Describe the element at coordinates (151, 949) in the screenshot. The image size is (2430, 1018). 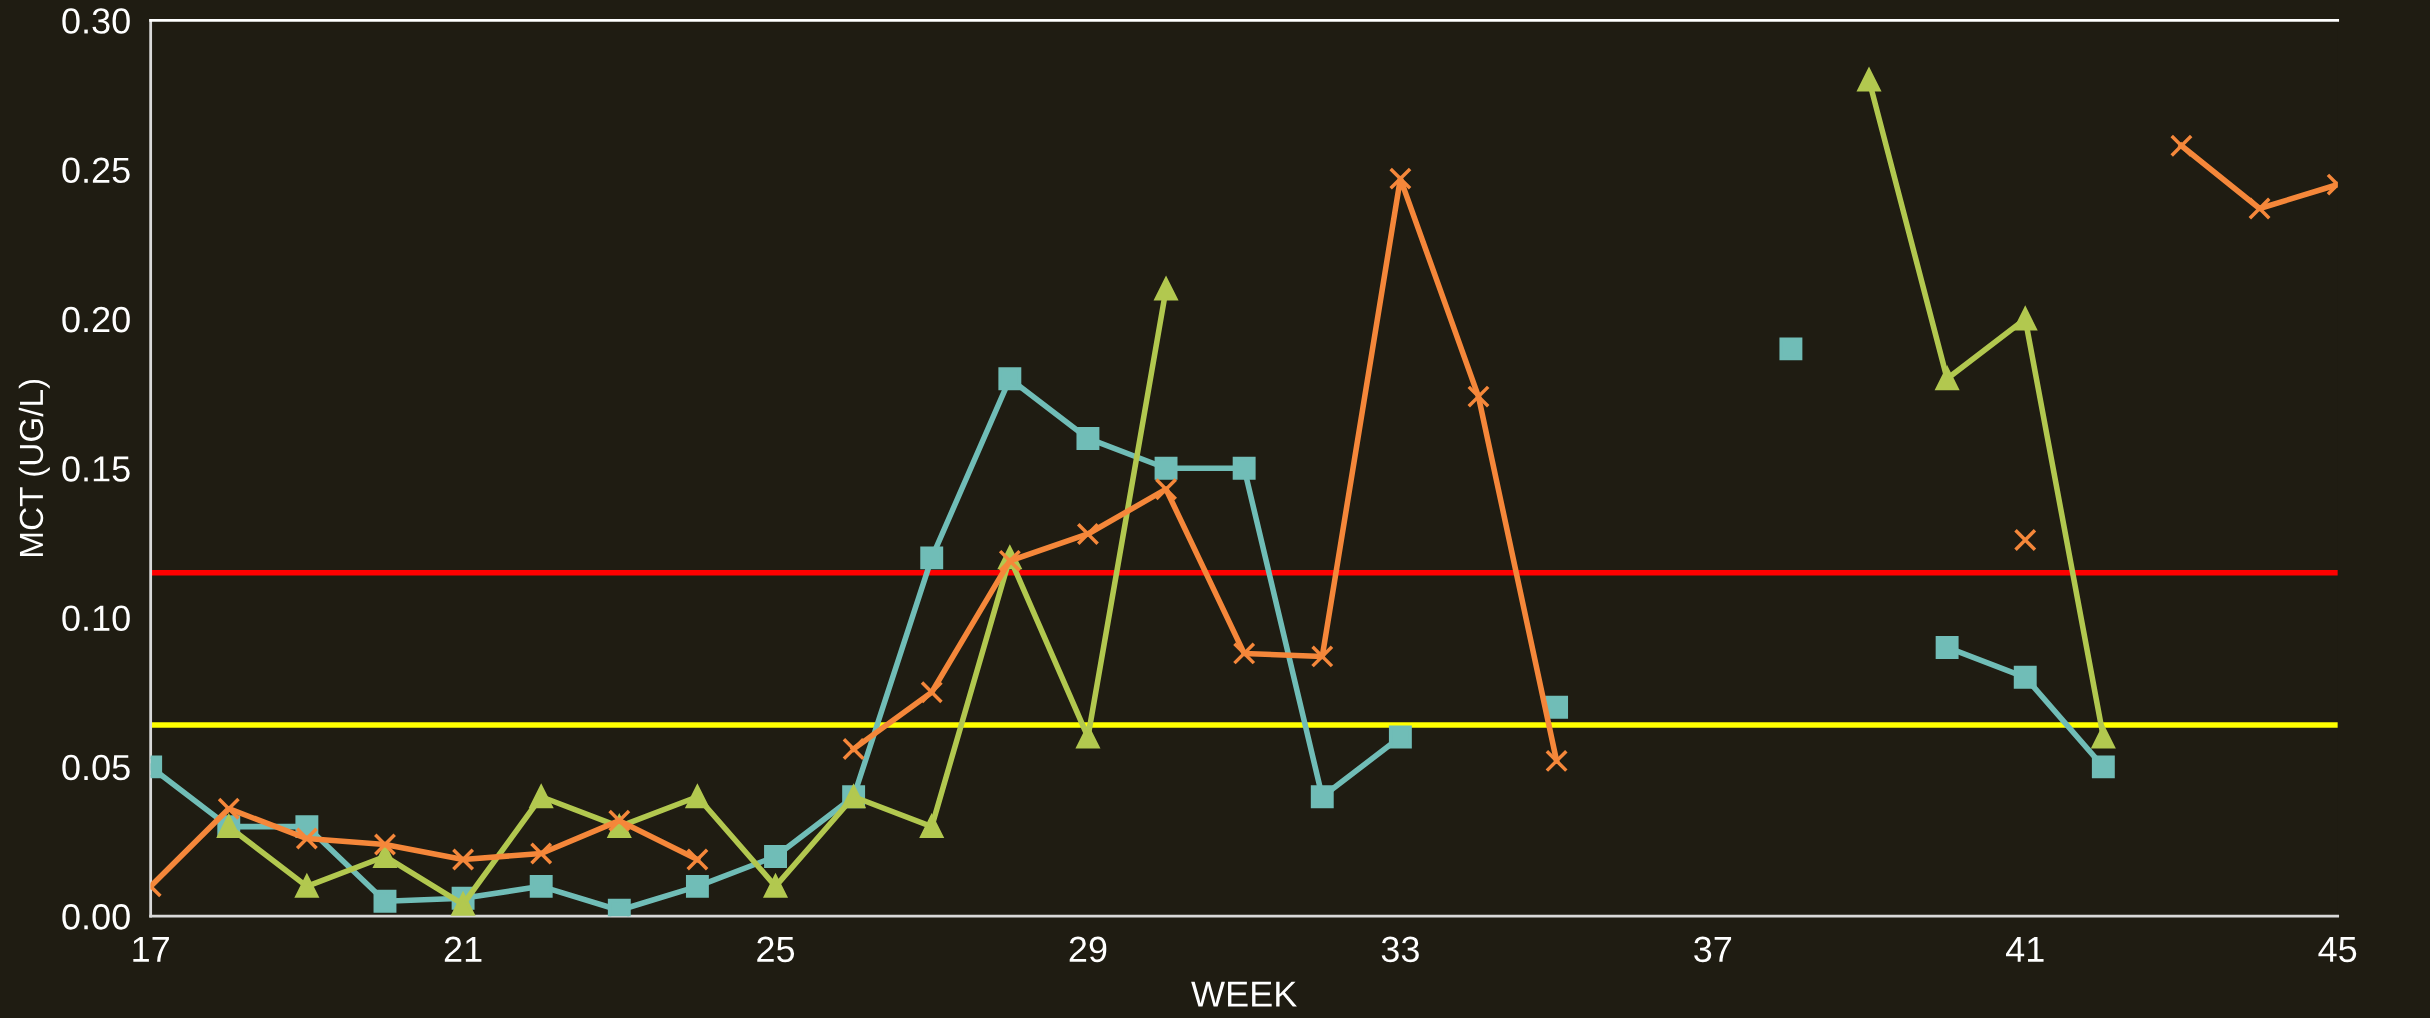
I see `x-tick-label: 17` at that location.